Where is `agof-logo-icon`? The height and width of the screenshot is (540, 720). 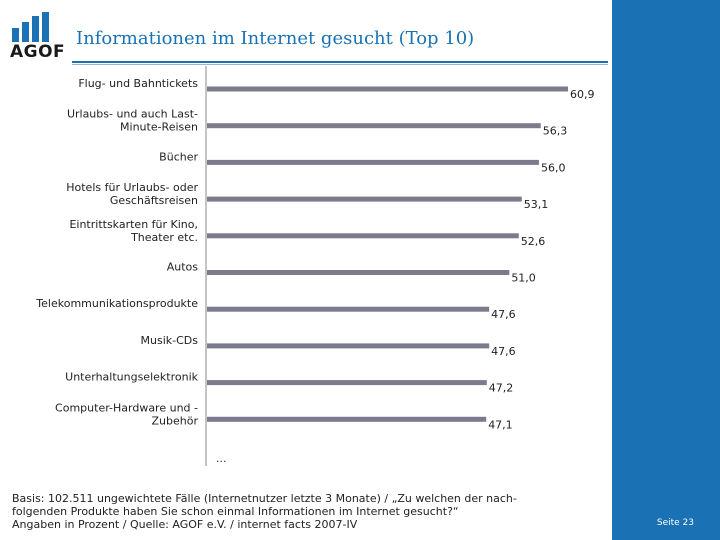 agof-logo-icon is located at coordinates (30, 27).